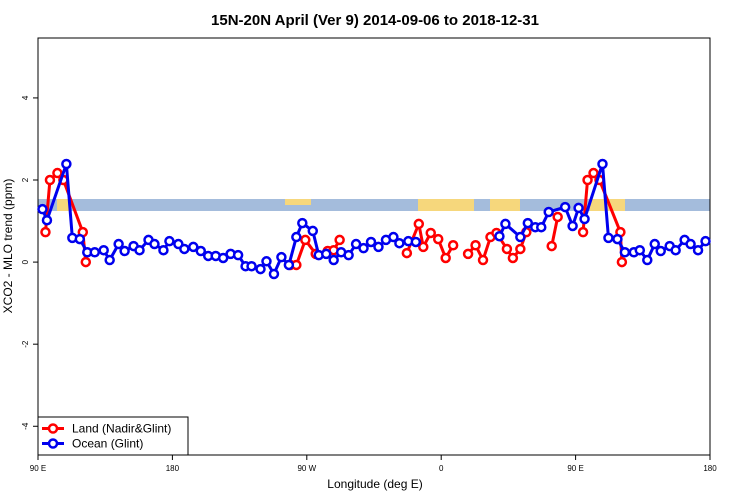  I want to click on y-tick-label: 2, so click(25, 179).